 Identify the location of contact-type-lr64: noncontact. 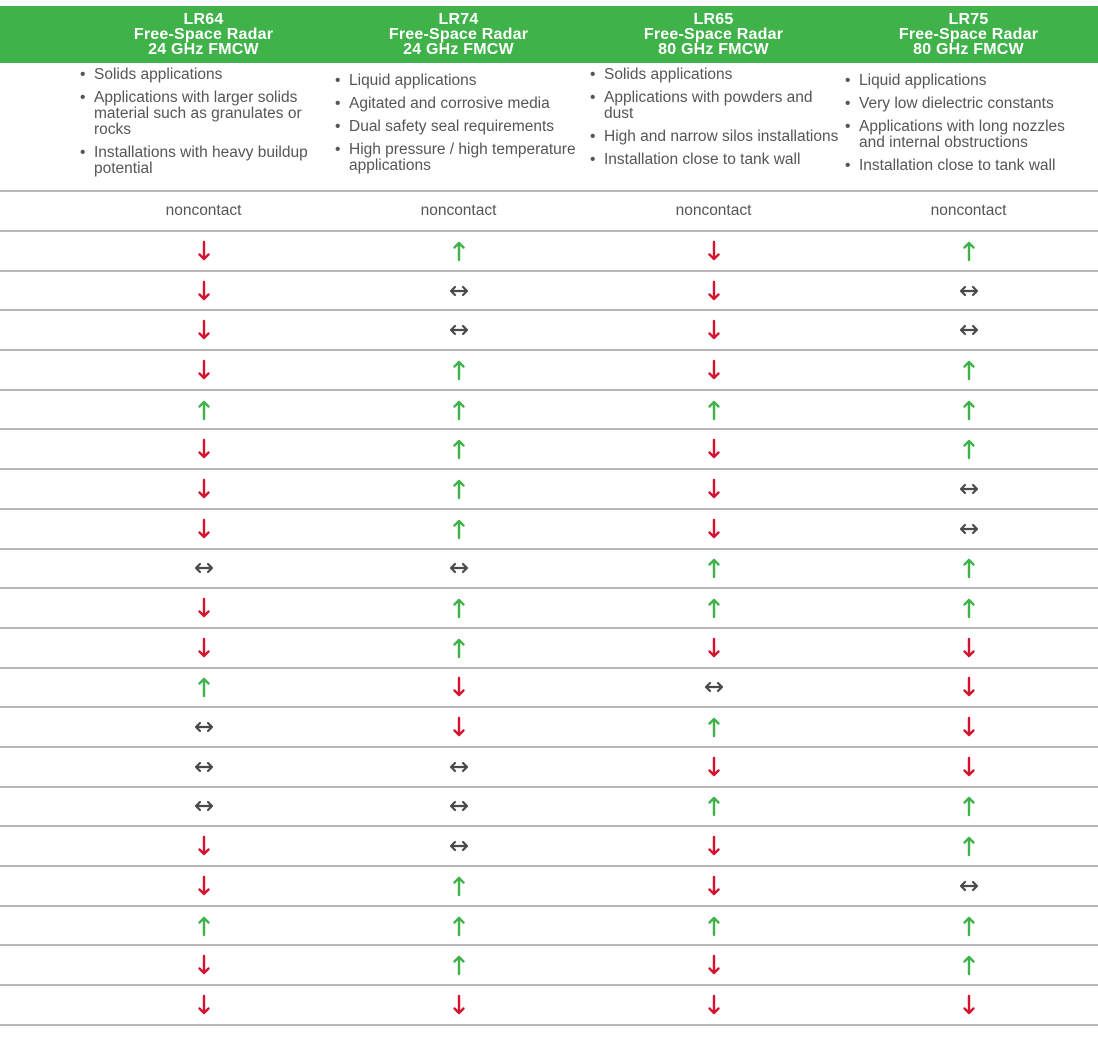
(203, 210).